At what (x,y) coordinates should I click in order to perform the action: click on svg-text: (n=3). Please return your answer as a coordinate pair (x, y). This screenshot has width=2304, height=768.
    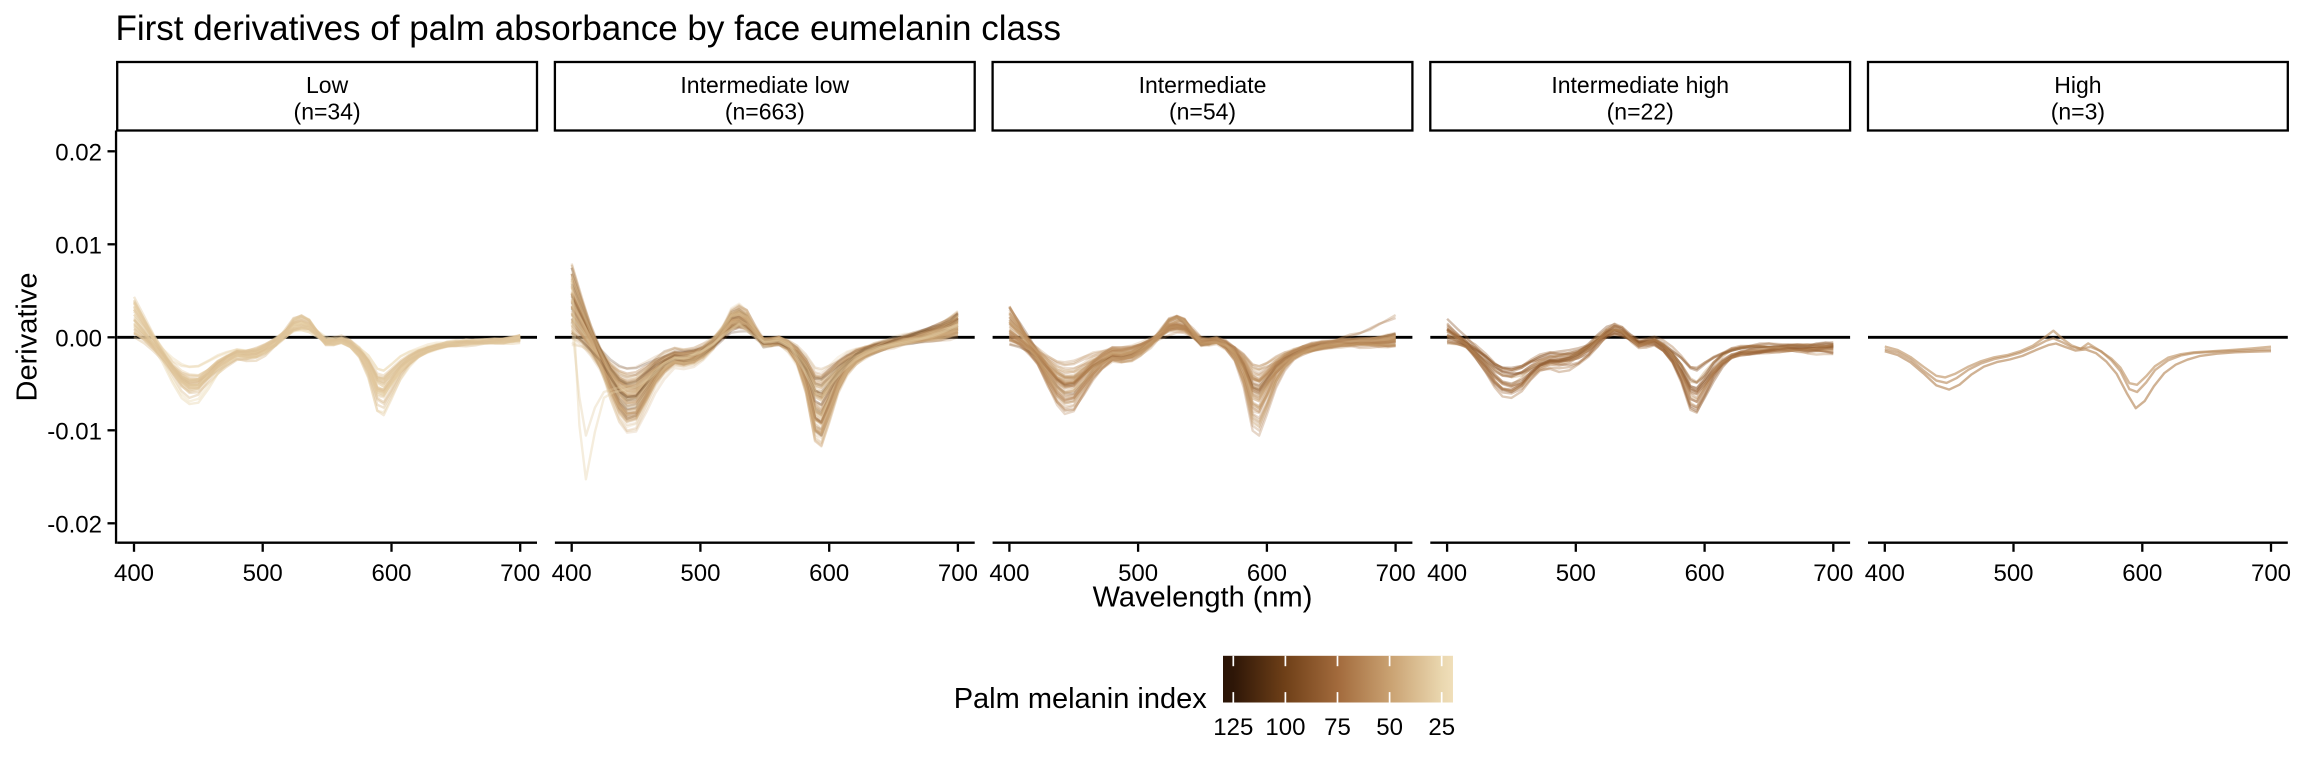
    Looking at the image, I should click on (2078, 112).